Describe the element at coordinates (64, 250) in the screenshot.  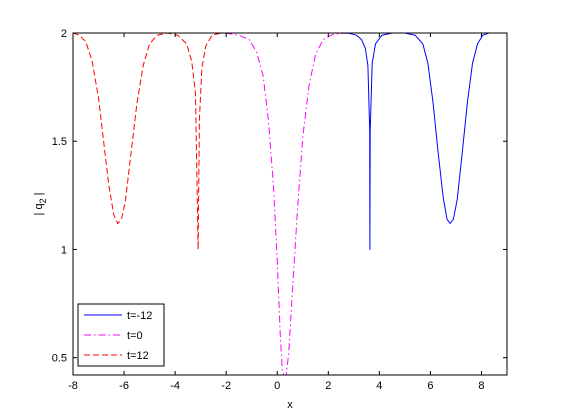
I see `y-tick-label: 1` at that location.